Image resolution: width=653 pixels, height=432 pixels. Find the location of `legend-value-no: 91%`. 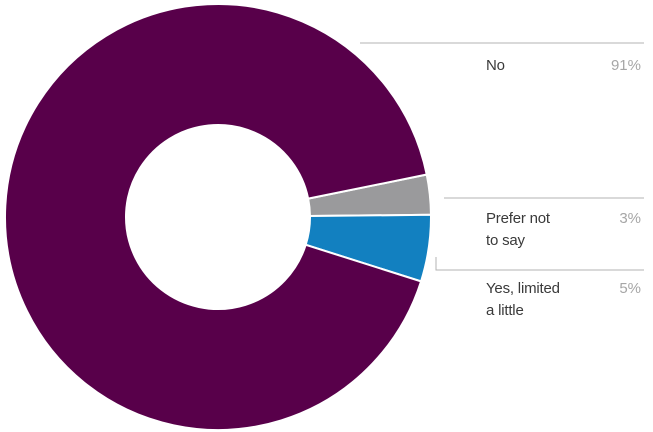

legend-value-no: 91% is located at coordinates (625, 65).